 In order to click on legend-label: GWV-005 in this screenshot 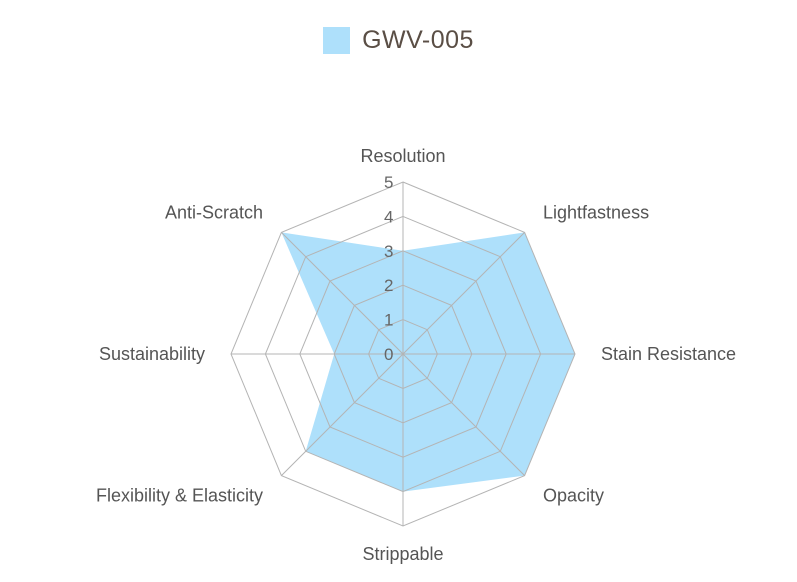, I will do `click(418, 40)`.